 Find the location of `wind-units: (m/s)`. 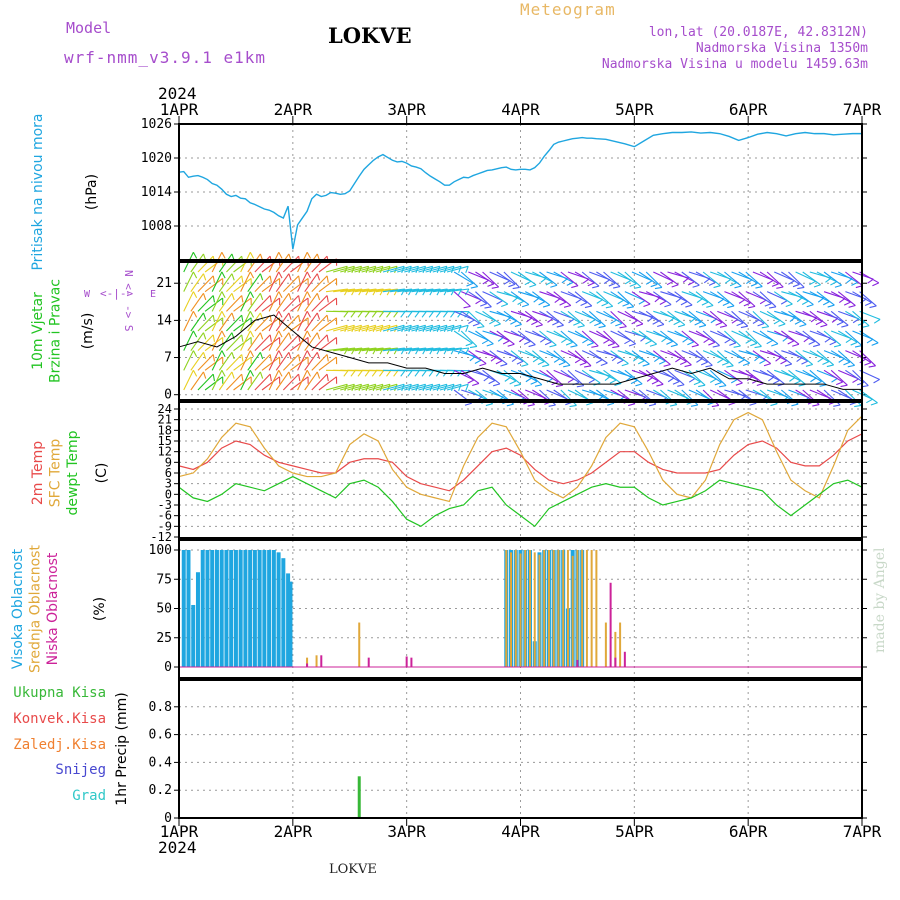

wind-units: (m/s) is located at coordinates (88, 331).